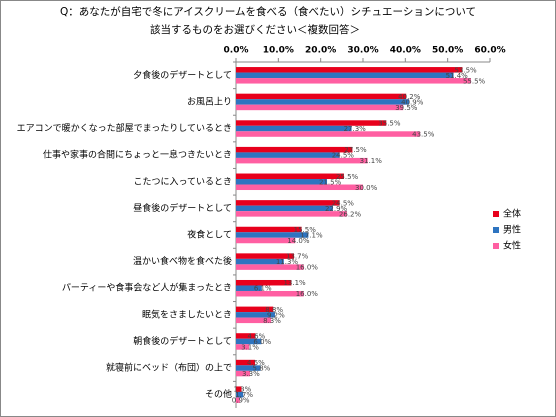  I want to click on value-label: 15.5%, so click(305, 230).